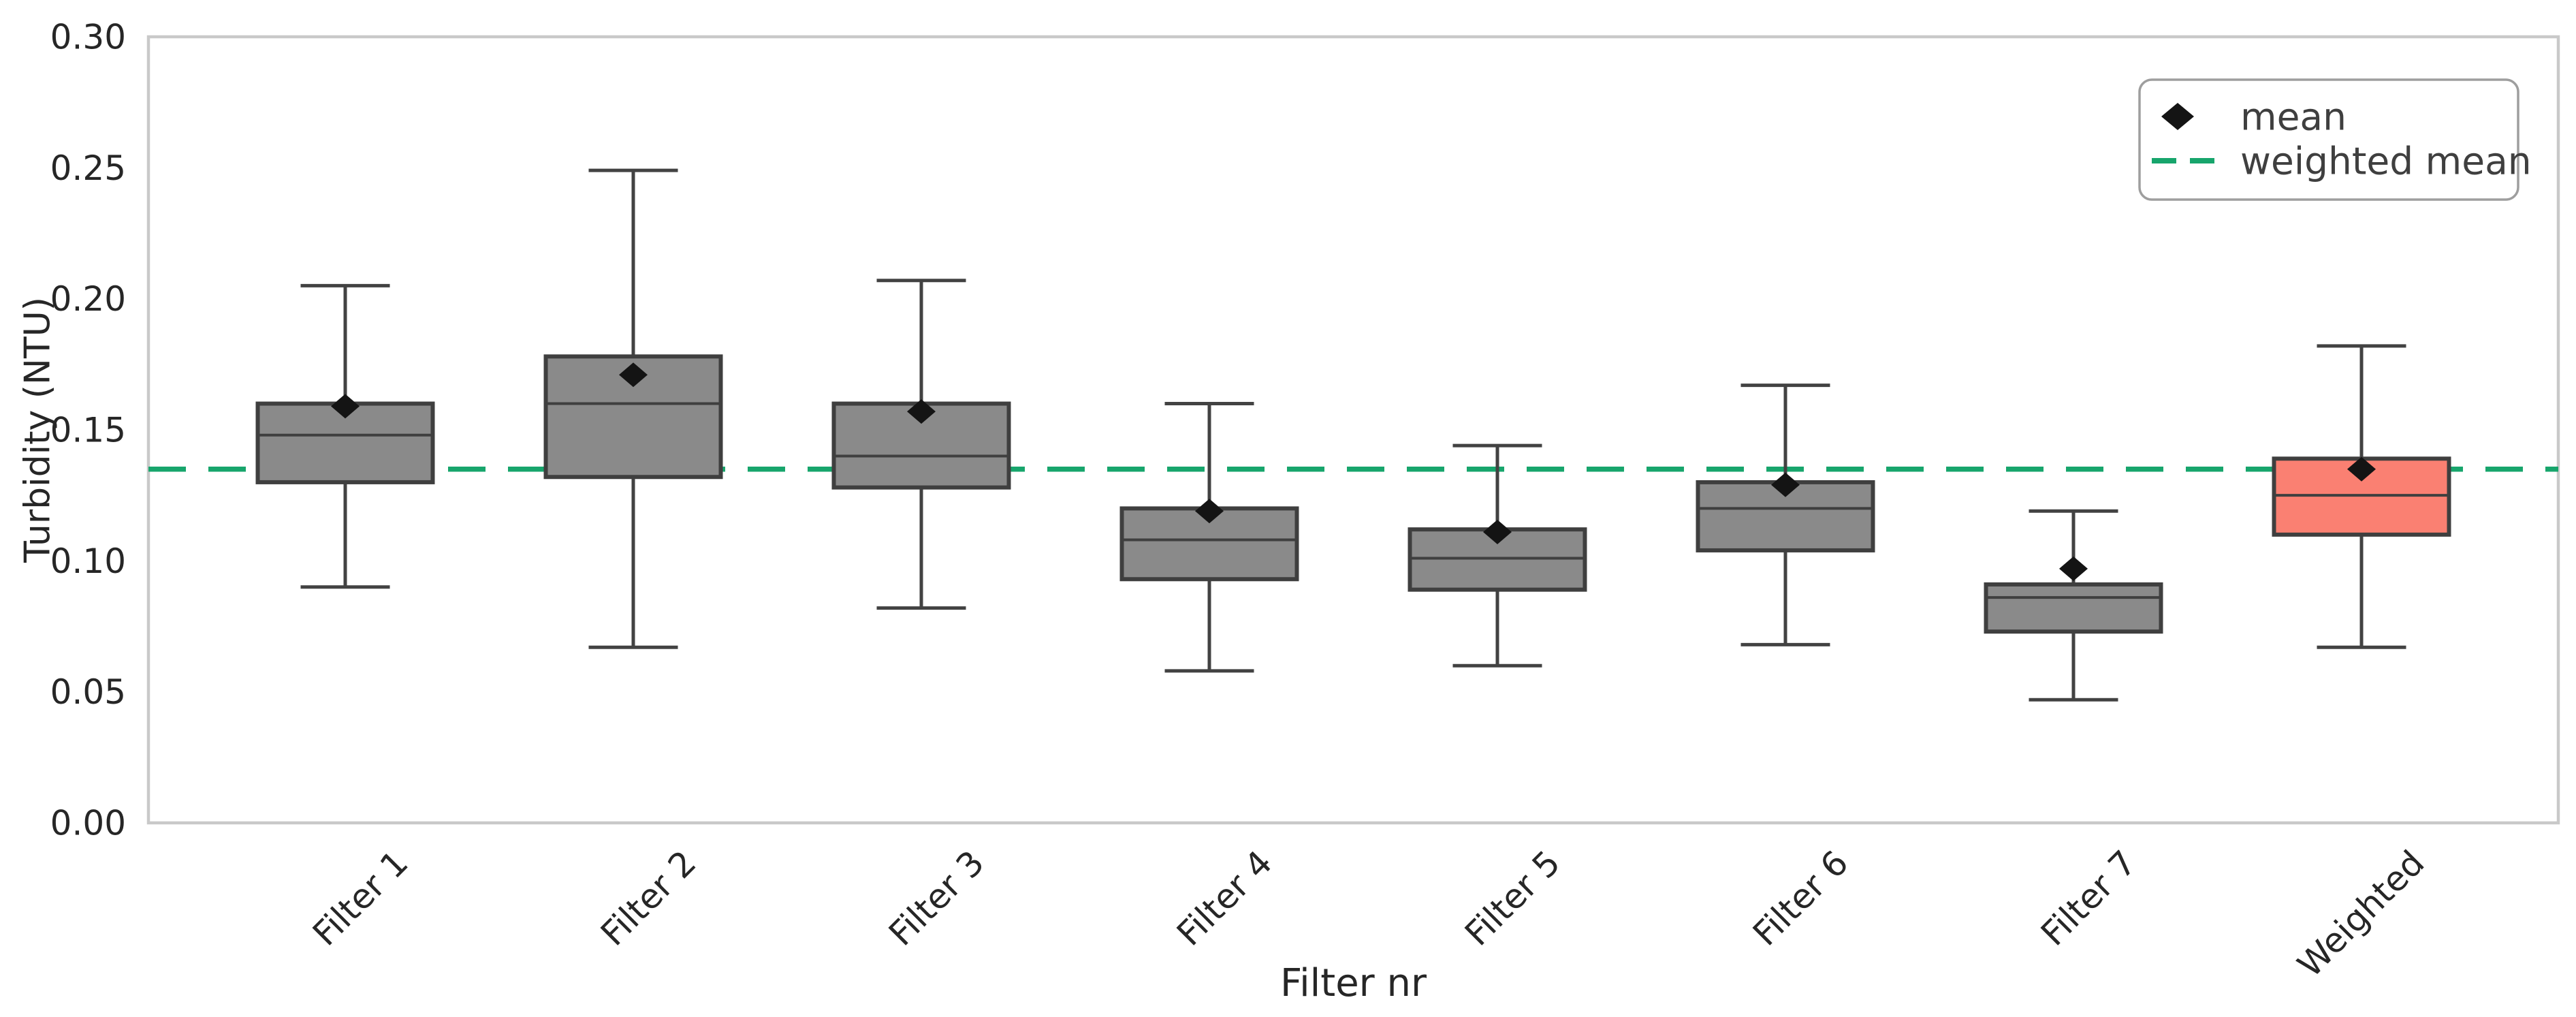  What do you see at coordinates (88, 37) in the screenshot?
I see `y-tick-label: 0.30` at bounding box center [88, 37].